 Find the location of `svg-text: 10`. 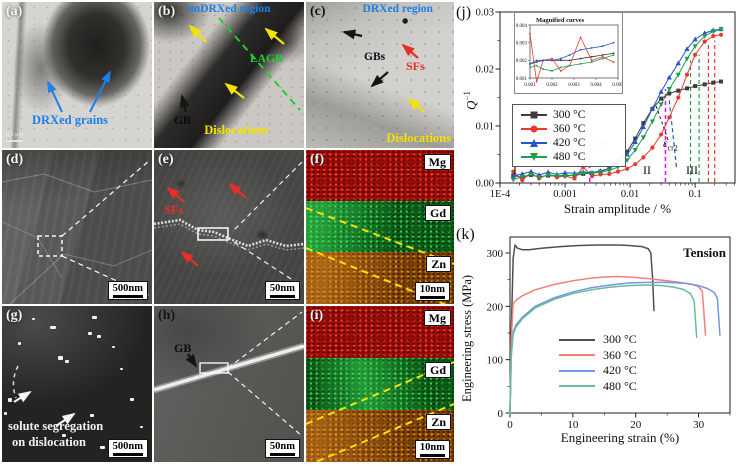

svg-text: 10 is located at coordinates (573, 425).